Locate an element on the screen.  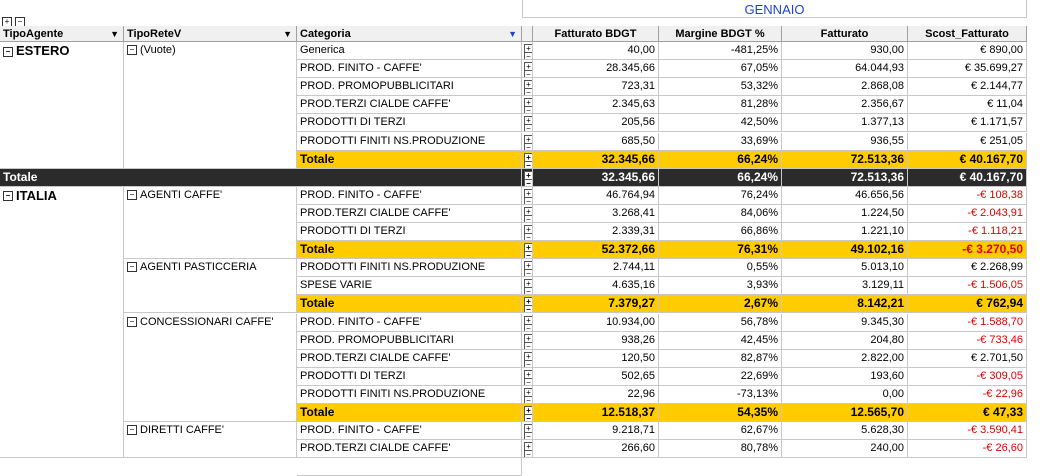
agent-cell: − ITALIA is located at coordinates (62, 322).